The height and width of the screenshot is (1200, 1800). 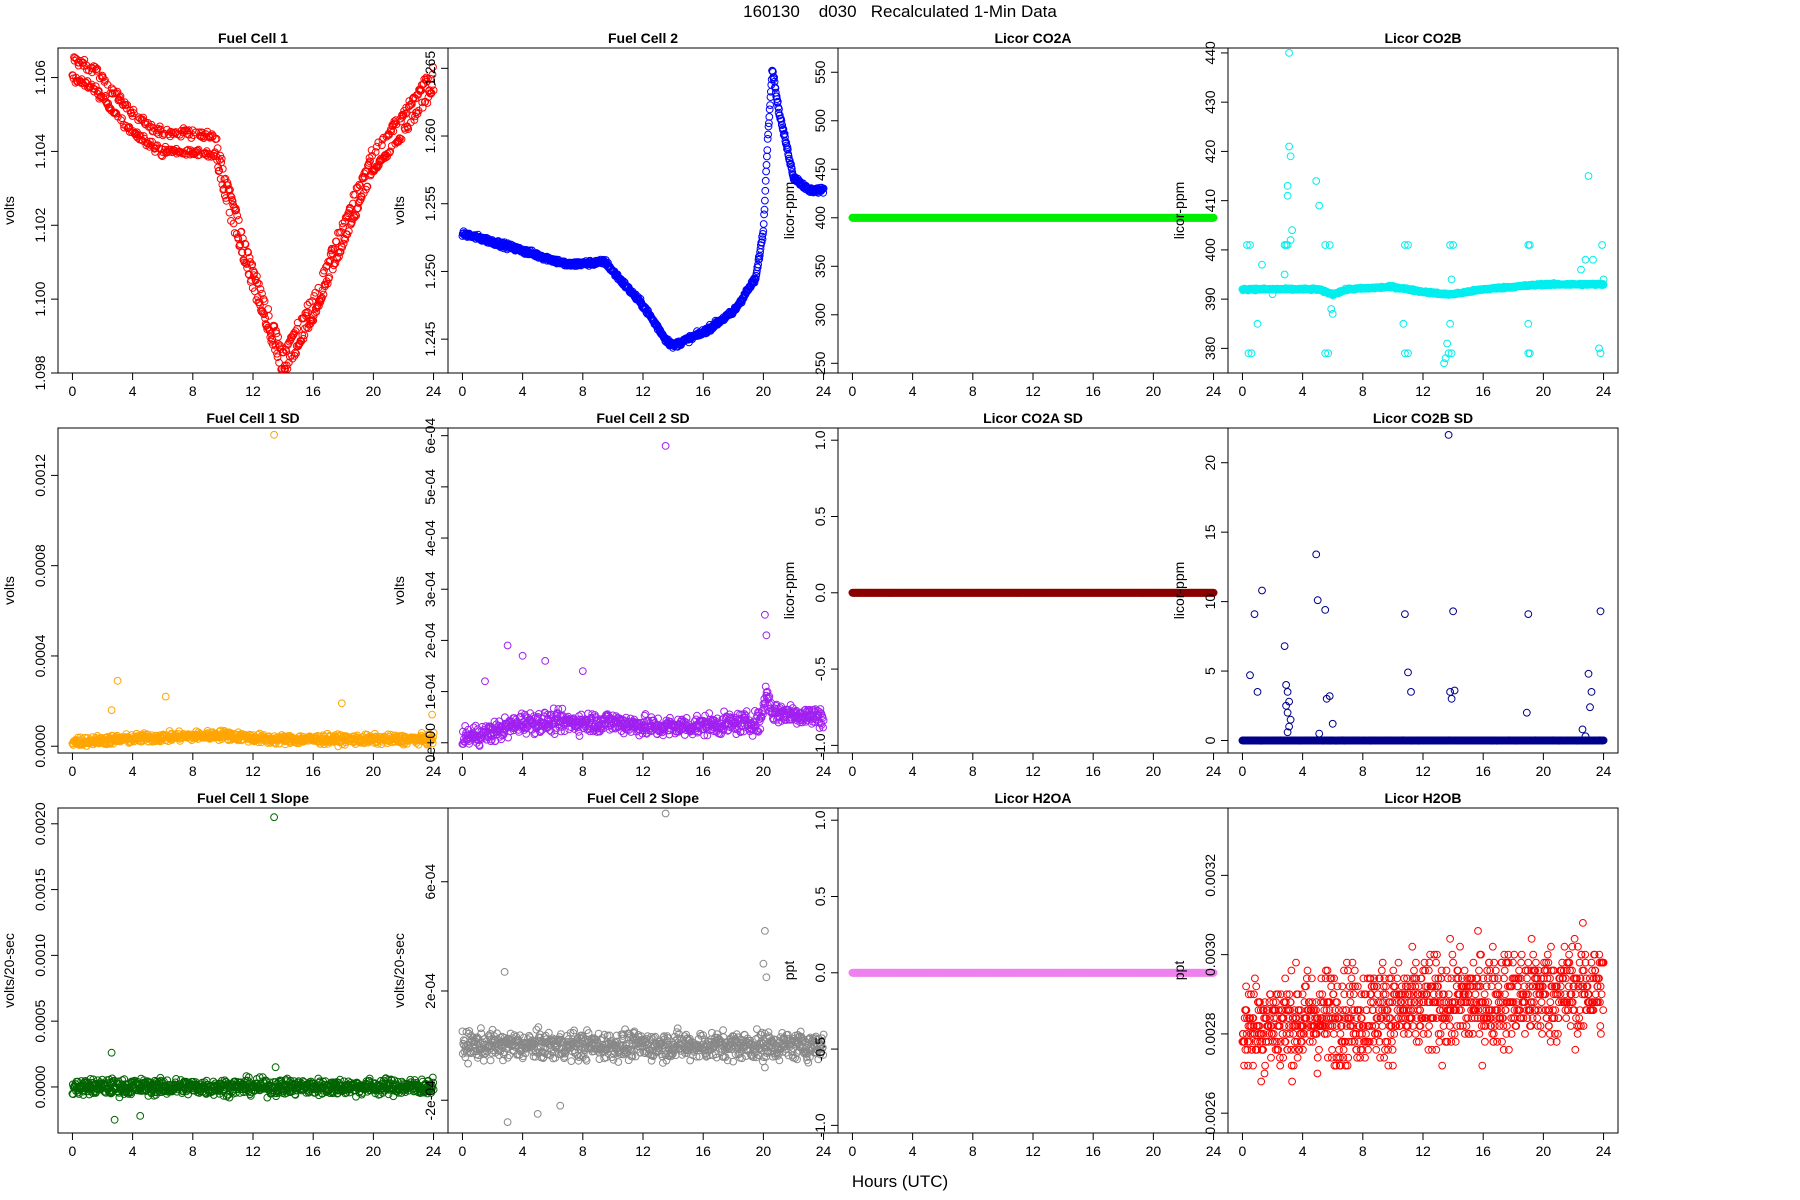 I want to click on y-tick-label: 350, so click(x=820, y=266).